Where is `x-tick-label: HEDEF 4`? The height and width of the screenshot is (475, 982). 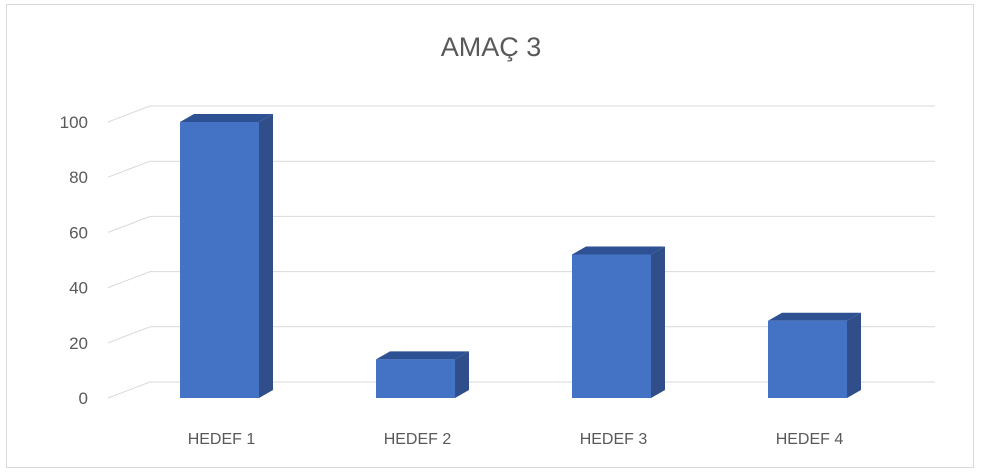
x-tick-label: HEDEF 4 is located at coordinates (810, 439).